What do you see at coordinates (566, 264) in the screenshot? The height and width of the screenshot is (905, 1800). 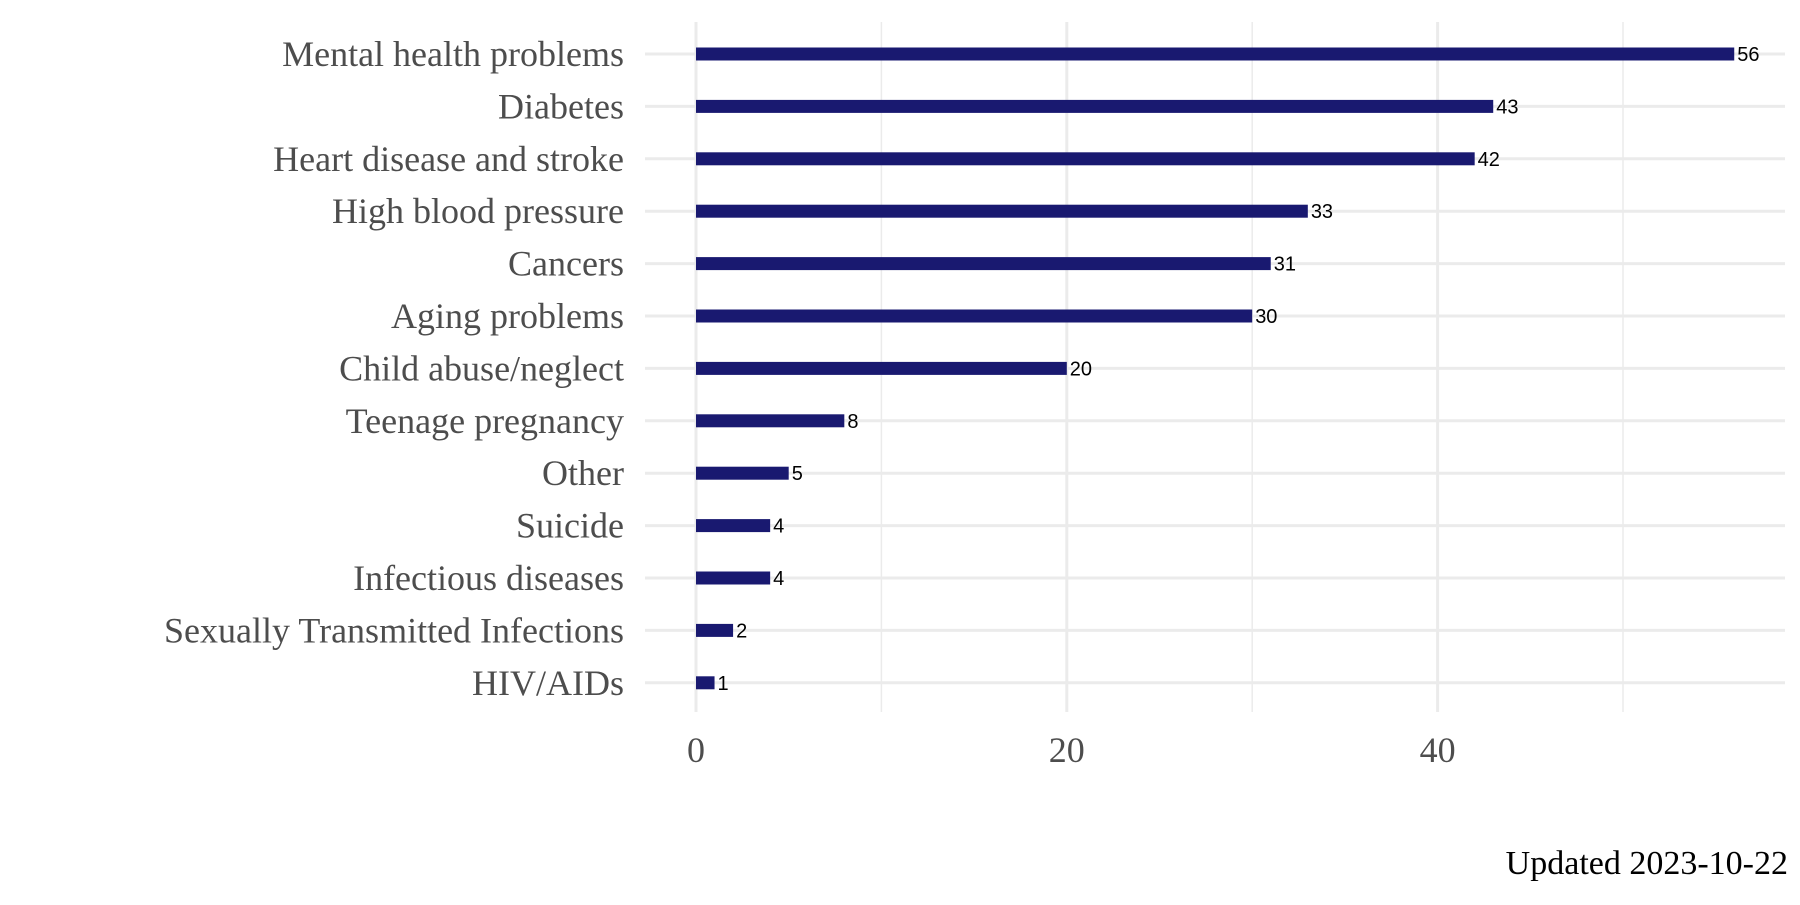 I see `category-label: Cancers` at bounding box center [566, 264].